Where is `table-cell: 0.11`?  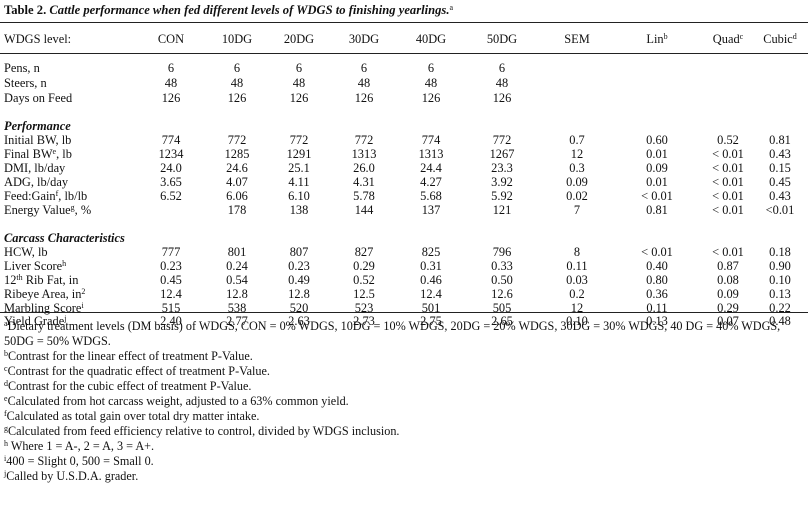
table-cell: 0.11 is located at coordinates (657, 308).